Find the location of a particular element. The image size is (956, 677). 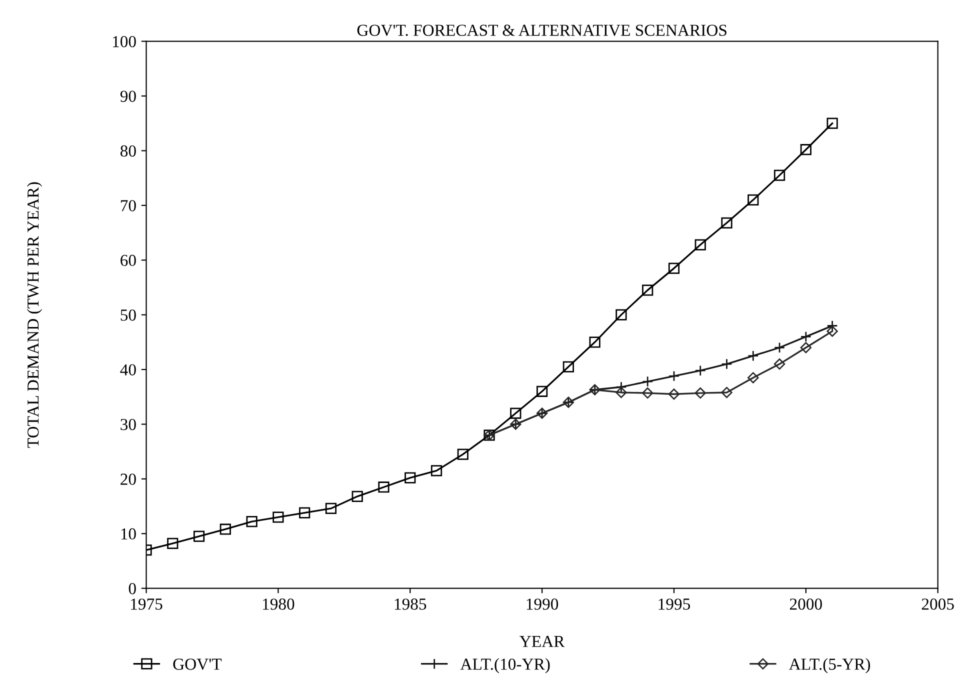

legend-label: ALT.(5-YR) is located at coordinates (829, 666).